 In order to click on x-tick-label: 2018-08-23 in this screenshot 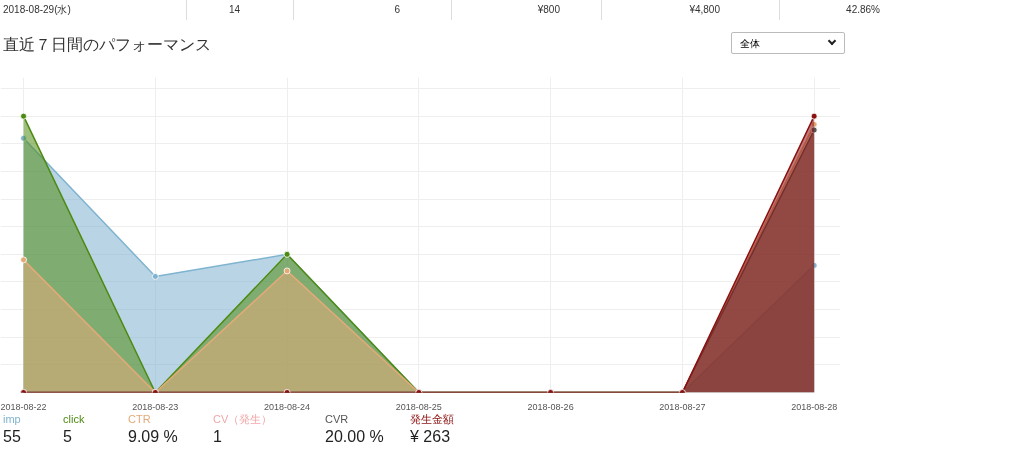, I will do `click(155, 406)`.